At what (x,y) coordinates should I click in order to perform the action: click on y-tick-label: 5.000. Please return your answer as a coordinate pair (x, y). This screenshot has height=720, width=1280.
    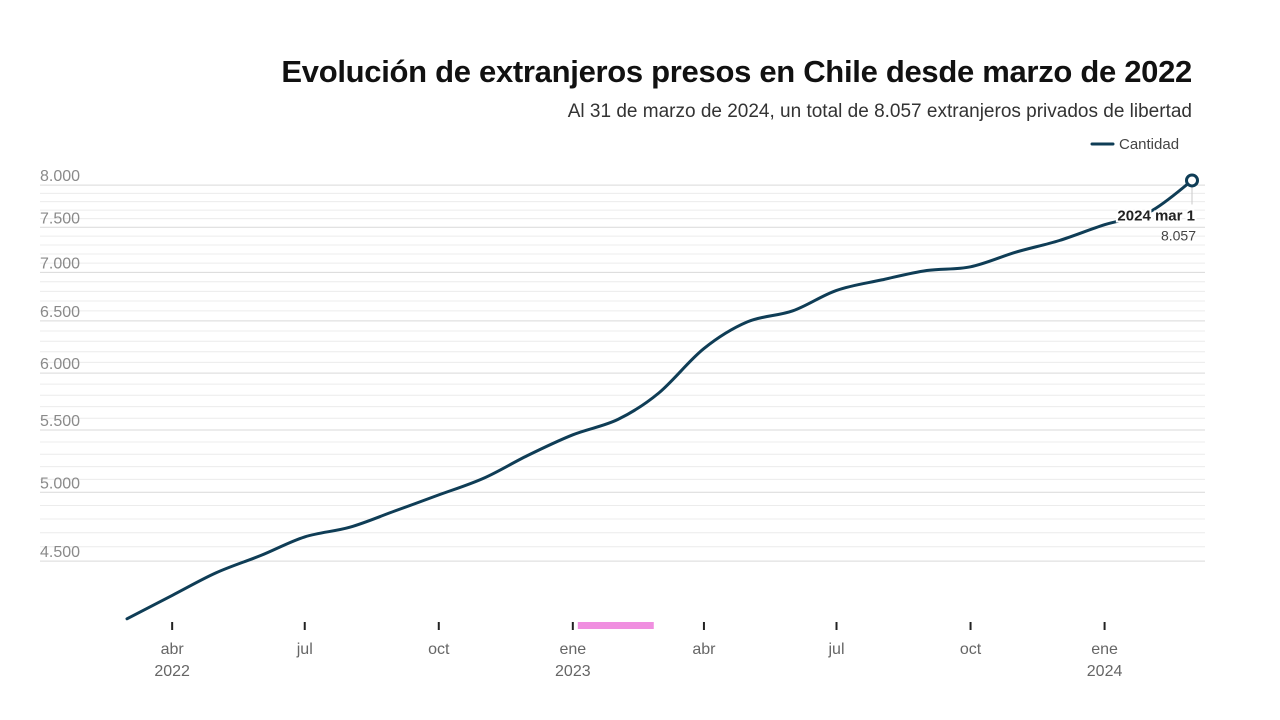
    Looking at the image, I should click on (60, 483).